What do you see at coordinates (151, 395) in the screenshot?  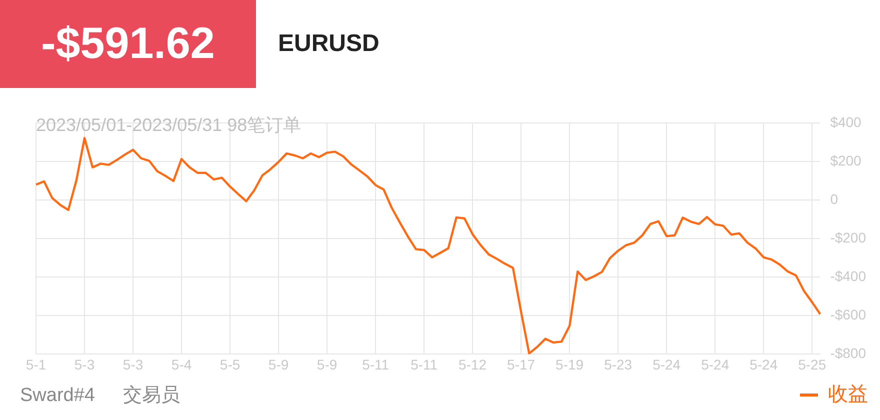 I see `text: 交易员` at bounding box center [151, 395].